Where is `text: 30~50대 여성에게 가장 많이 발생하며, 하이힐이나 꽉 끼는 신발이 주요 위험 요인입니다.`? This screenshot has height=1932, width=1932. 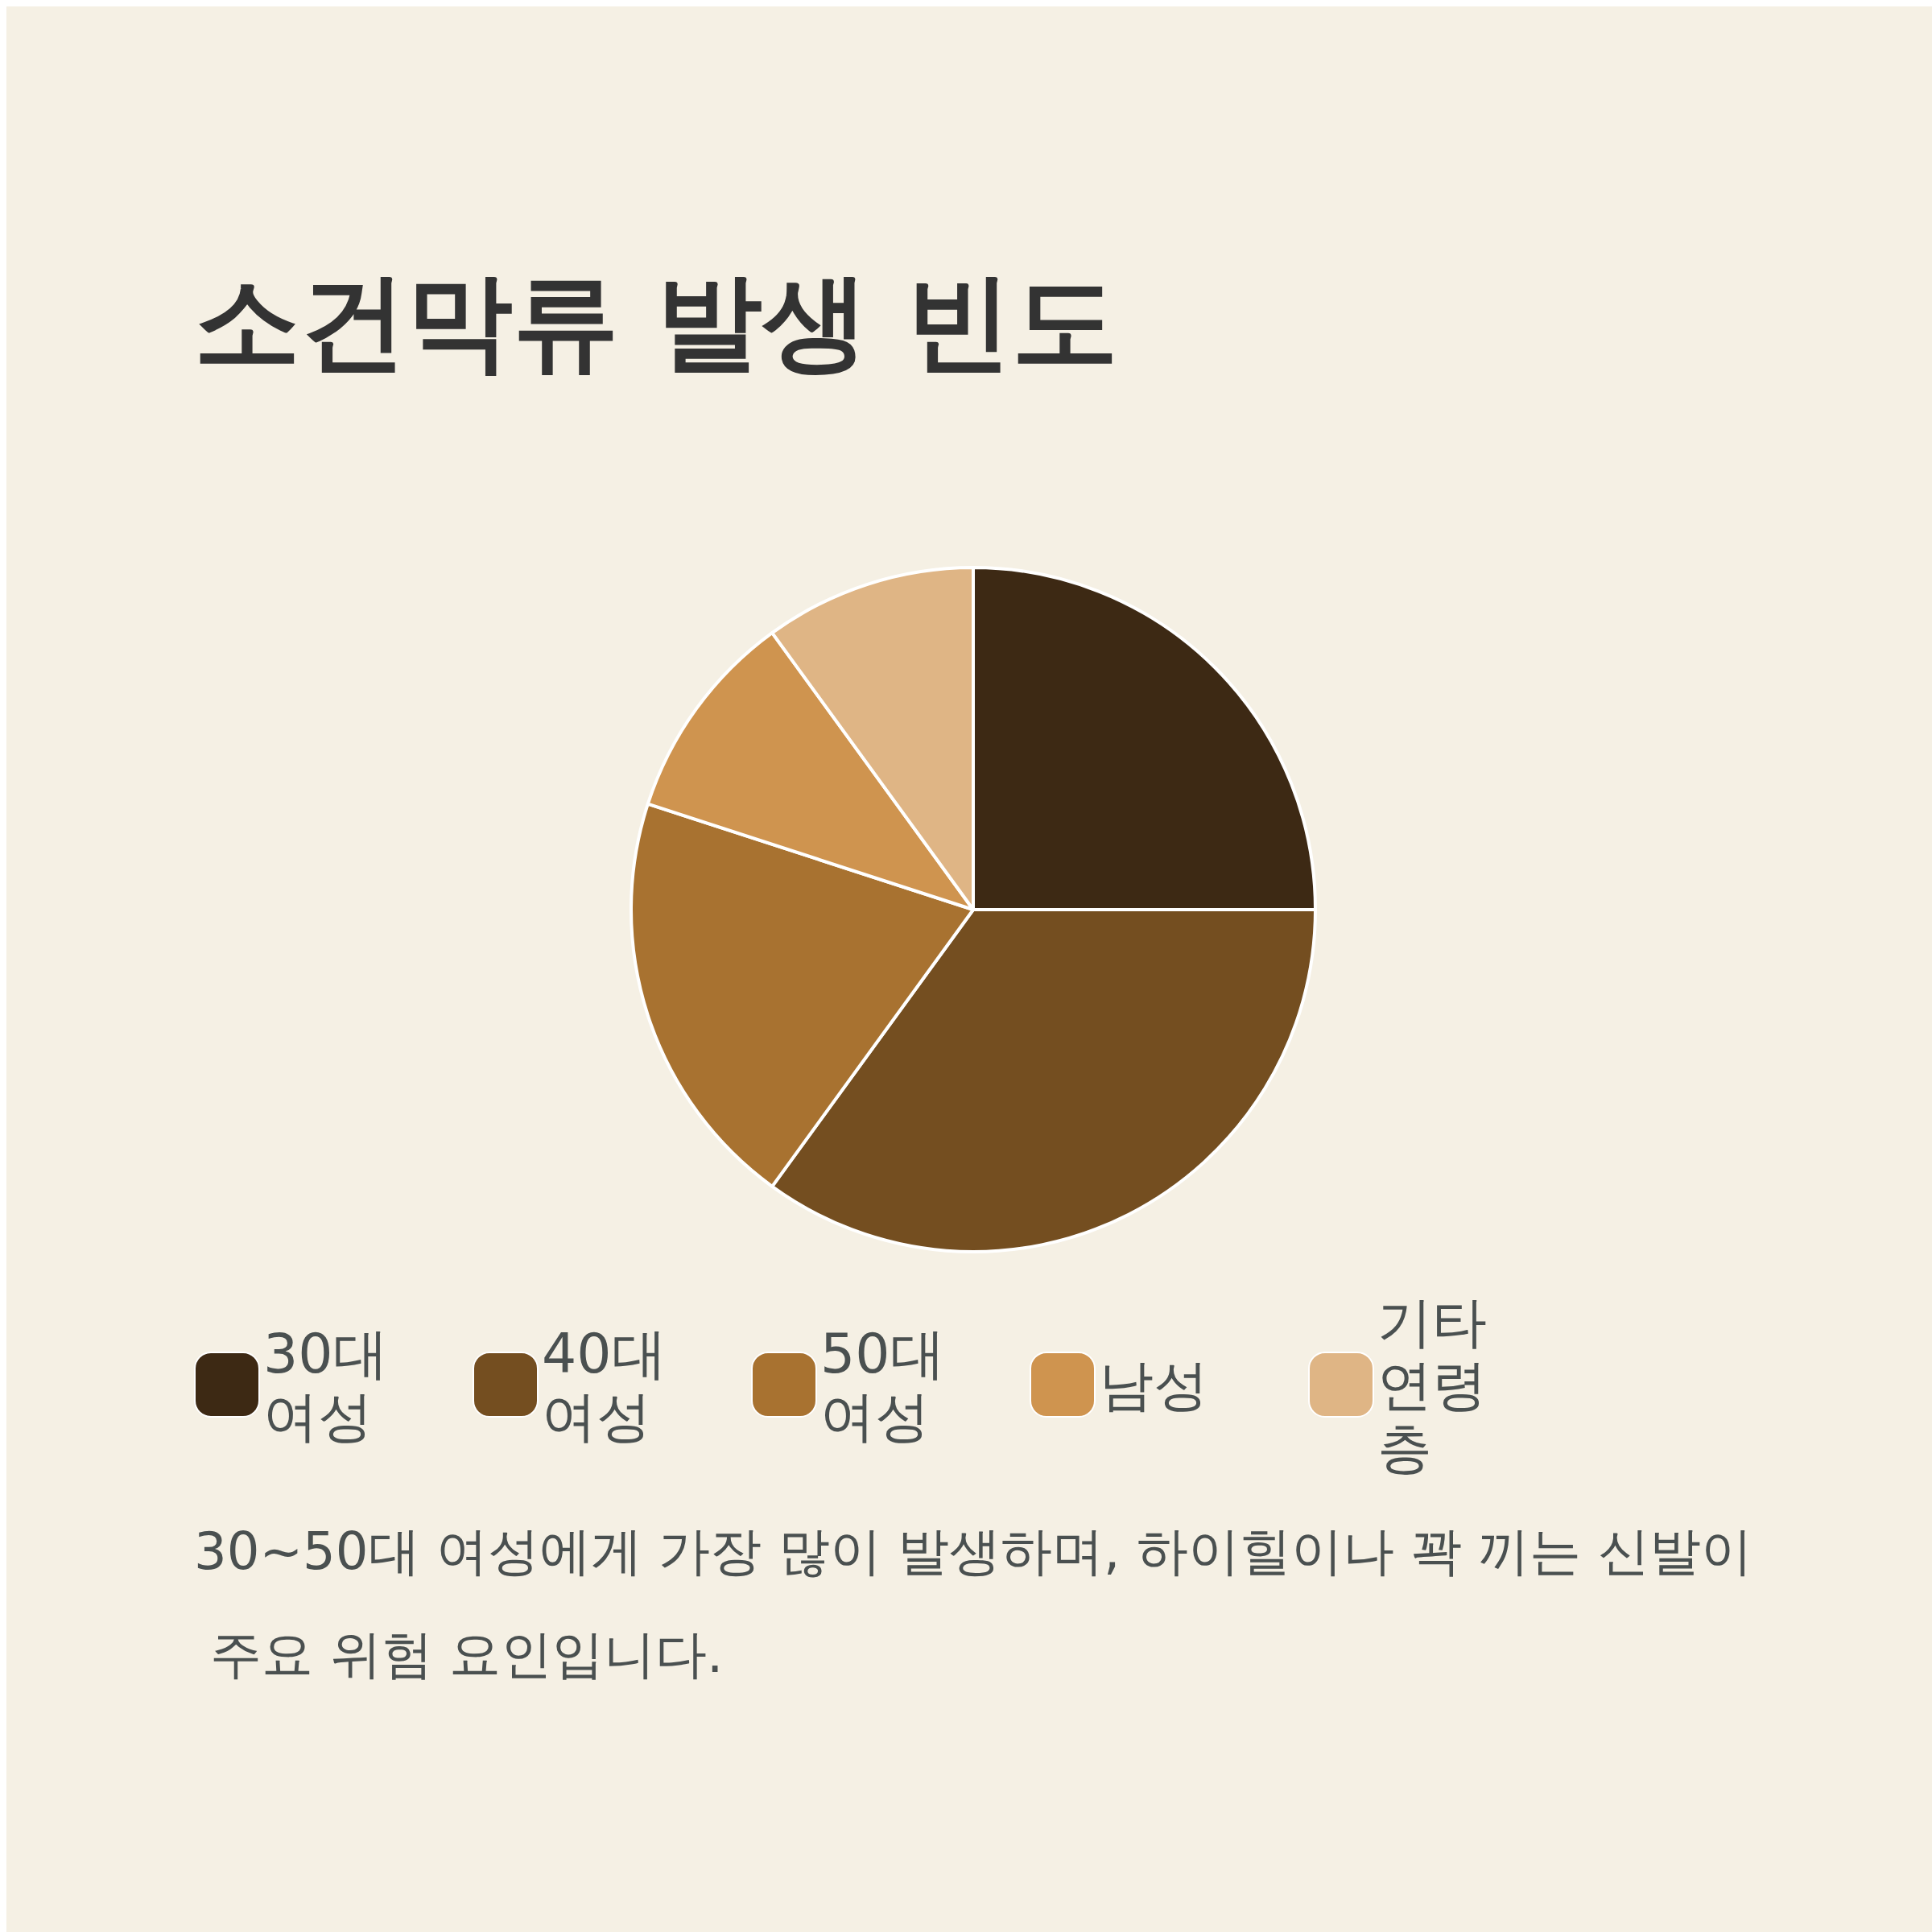
text: 30~50대 여성에게 가장 많이 발생하며, 하이힐이나 꽉 끼는 신발이 주요 위험 요인입니다. is located at coordinates (973, 1602).